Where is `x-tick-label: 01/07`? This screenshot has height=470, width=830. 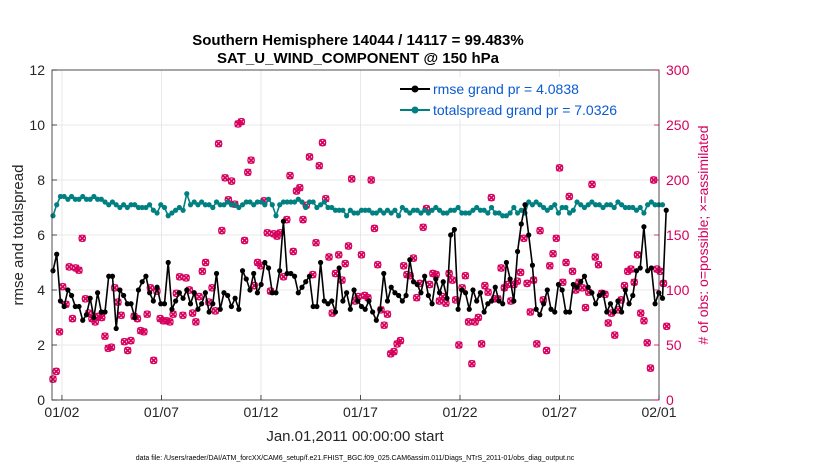
x-tick-label: 01/07 is located at coordinates (161, 412).